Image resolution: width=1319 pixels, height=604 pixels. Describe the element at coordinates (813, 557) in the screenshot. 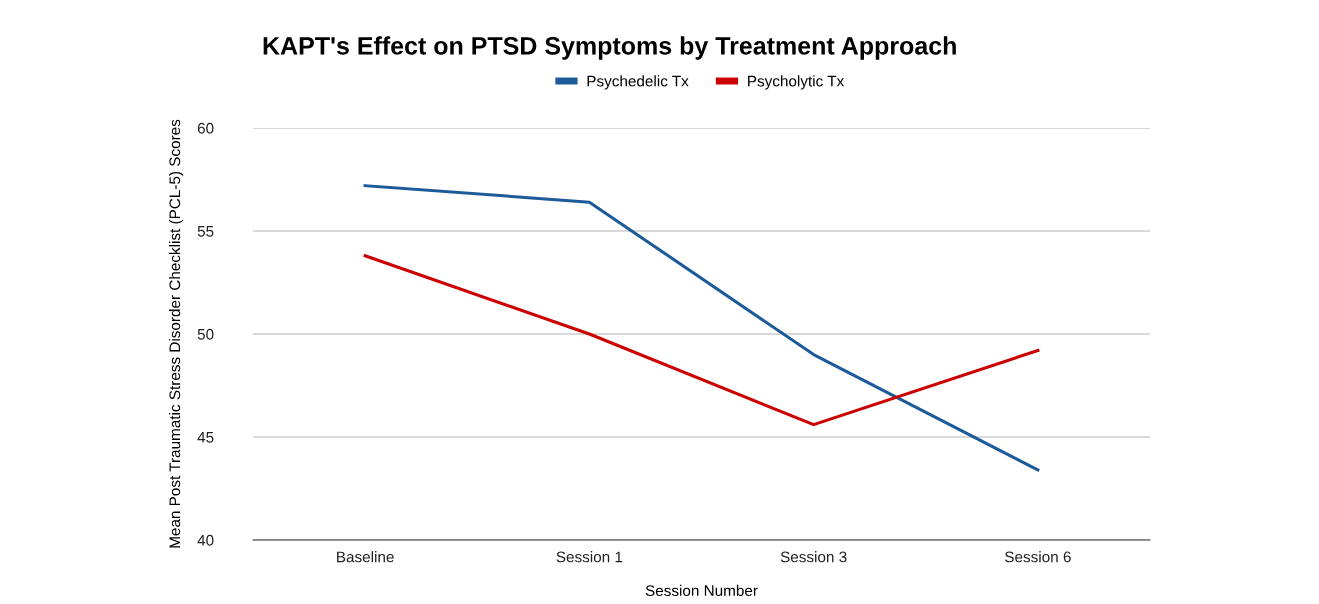

I see `x-tick-label: Session 3` at that location.